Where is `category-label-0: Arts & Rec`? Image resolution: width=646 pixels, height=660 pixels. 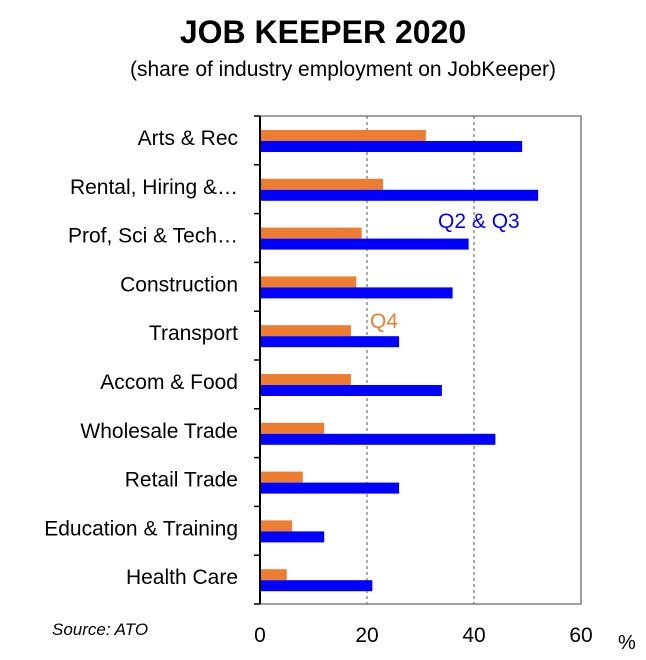
category-label-0: Arts & Rec is located at coordinates (188, 138).